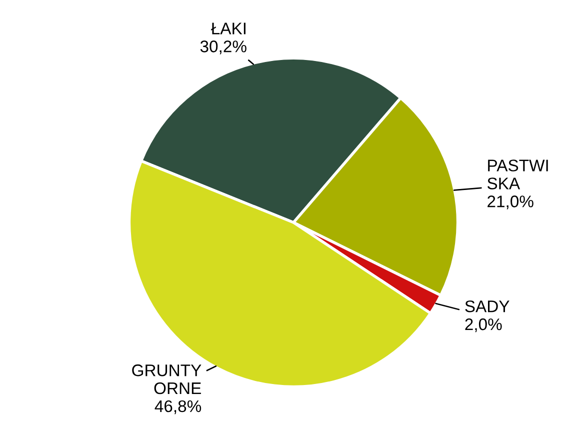 The height and width of the screenshot is (445, 587). Describe the element at coordinates (178, 407) in the screenshot. I see `data-label: 46,8%` at that location.